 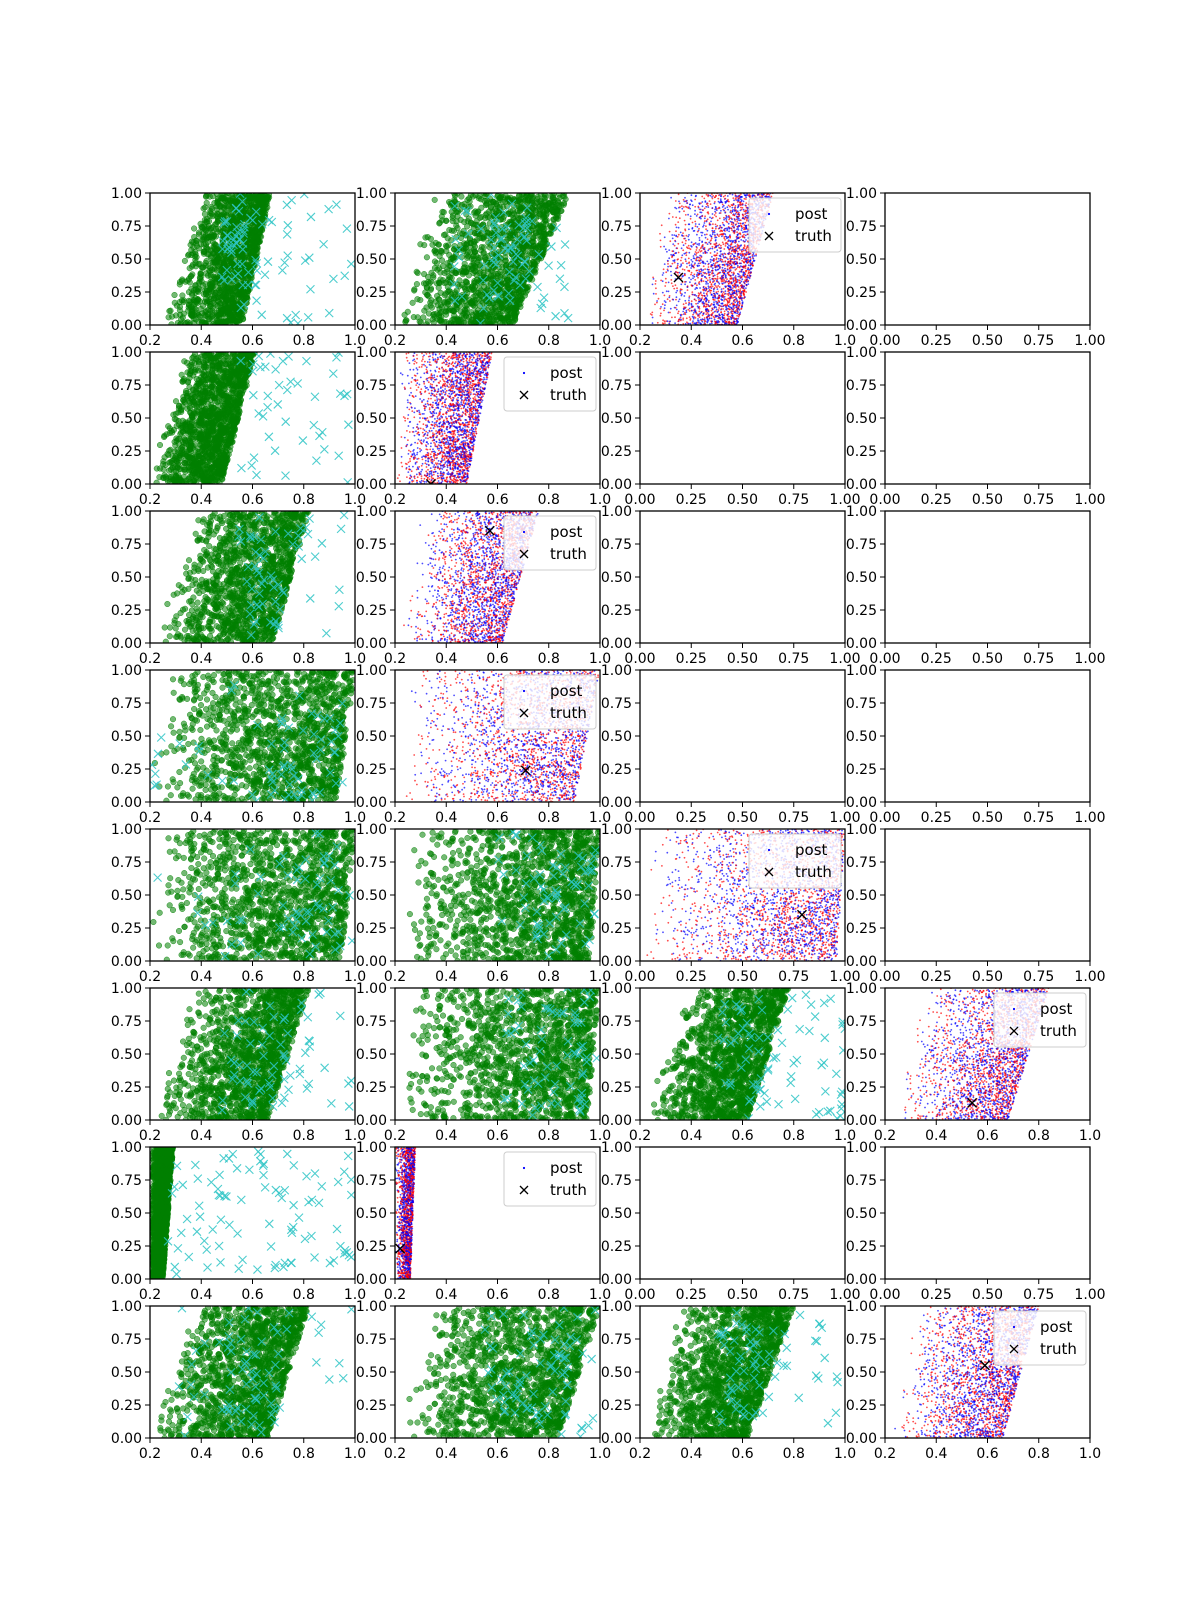 What do you see at coordinates (304, 341) in the screenshot?
I see `x-tick-label: 0.8` at bounding box center [304, 341].